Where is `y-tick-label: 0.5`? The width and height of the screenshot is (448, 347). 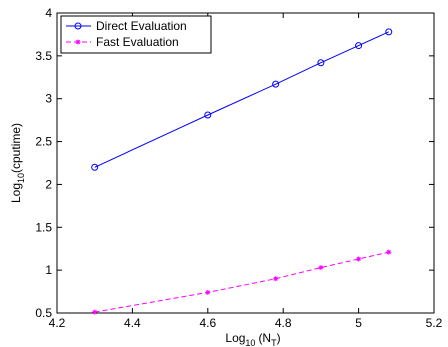 y-tick-label: 0.5 is located at coordinates (43, 313).